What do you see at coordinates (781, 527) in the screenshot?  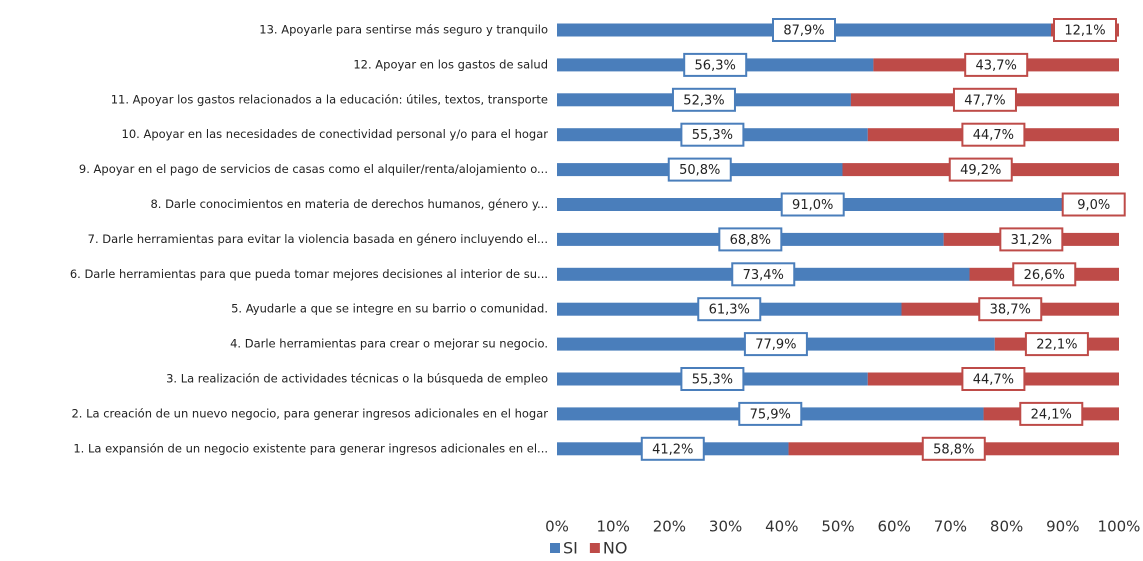 I see `x-tick-label: 40%` at bounding box center [781, 527].